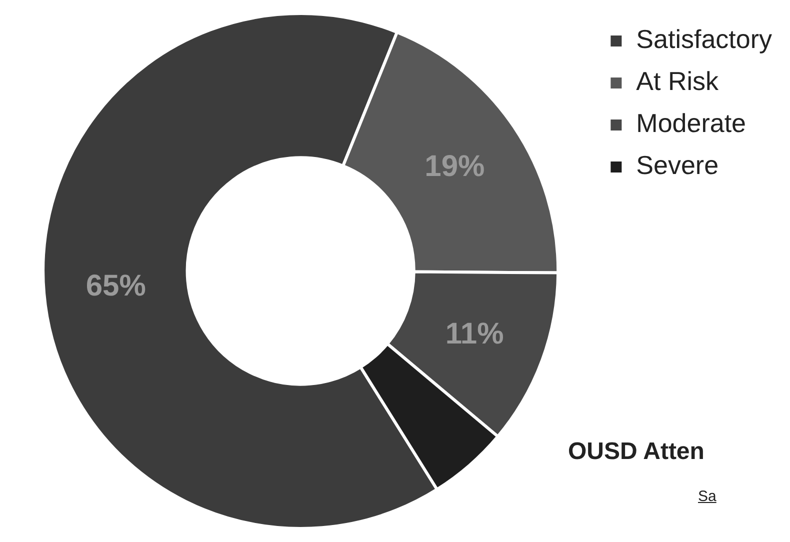 The image size is (790, 542). What do you see at coordinates (636, 452) in the screenshot?
I see `text: OUSD Atten` at bounding box center [636, 452].